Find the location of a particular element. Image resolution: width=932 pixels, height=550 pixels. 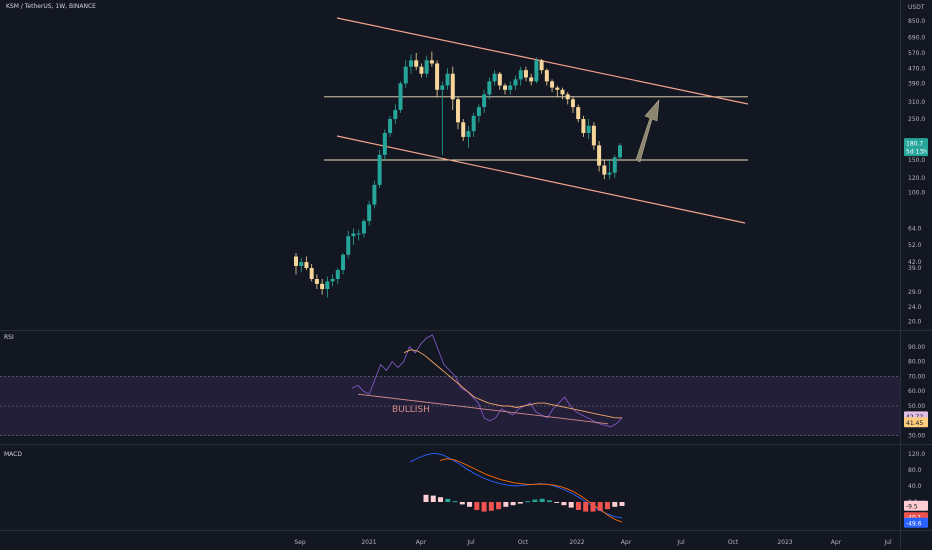

rsi-axis-tick: 60.00 is located at coordinates (916, 391).